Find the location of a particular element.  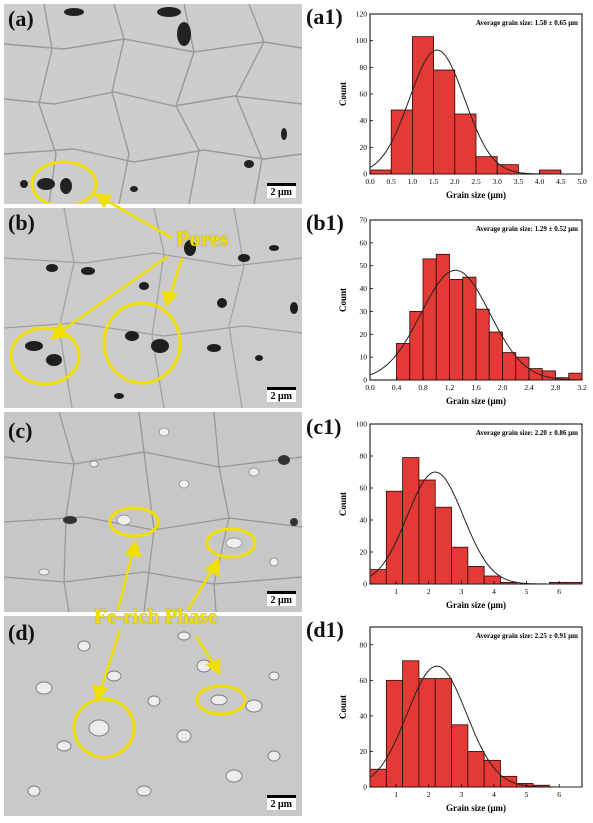

scale-bar-b: 2 μm is located at coordinates (281, 394).